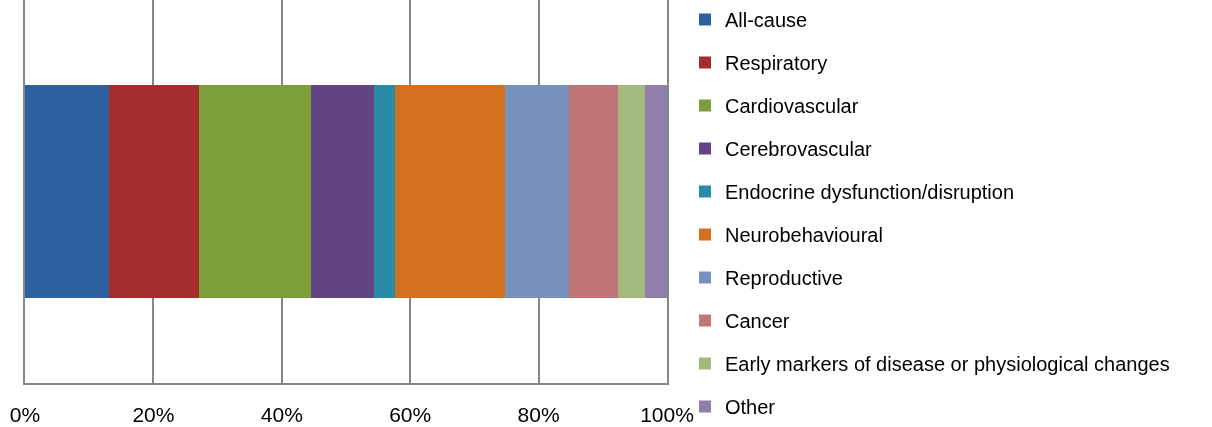  I want to click on legend-label: Neurobehavioural, so click(803, 235).